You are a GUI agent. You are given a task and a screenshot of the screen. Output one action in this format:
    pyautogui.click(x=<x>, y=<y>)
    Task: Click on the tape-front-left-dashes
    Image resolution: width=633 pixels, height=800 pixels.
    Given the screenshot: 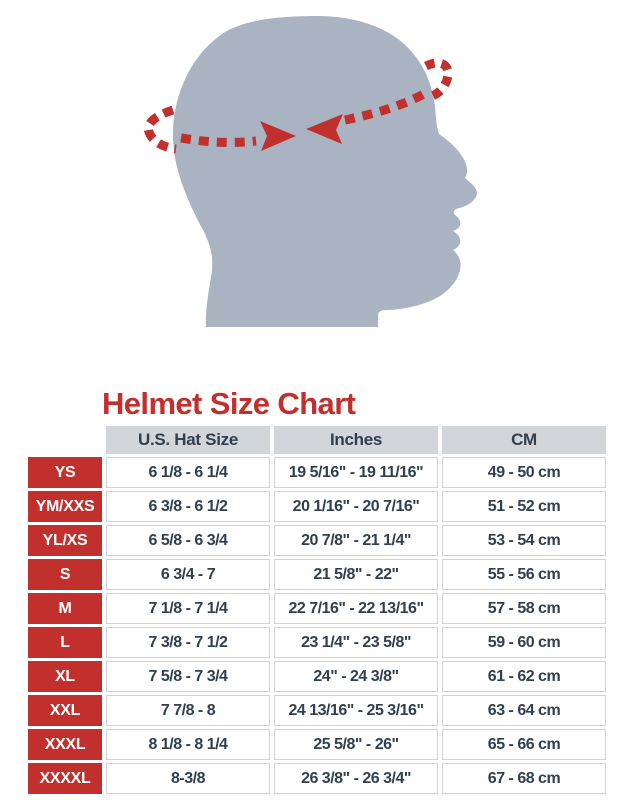 What is the action you would take?
    pyautogui.click(x=218, y=140)
    